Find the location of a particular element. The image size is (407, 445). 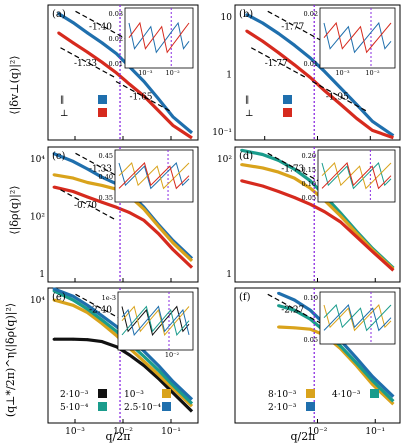

slope-annotation-b-2: -1.95 is located at coordinates (337, 98).